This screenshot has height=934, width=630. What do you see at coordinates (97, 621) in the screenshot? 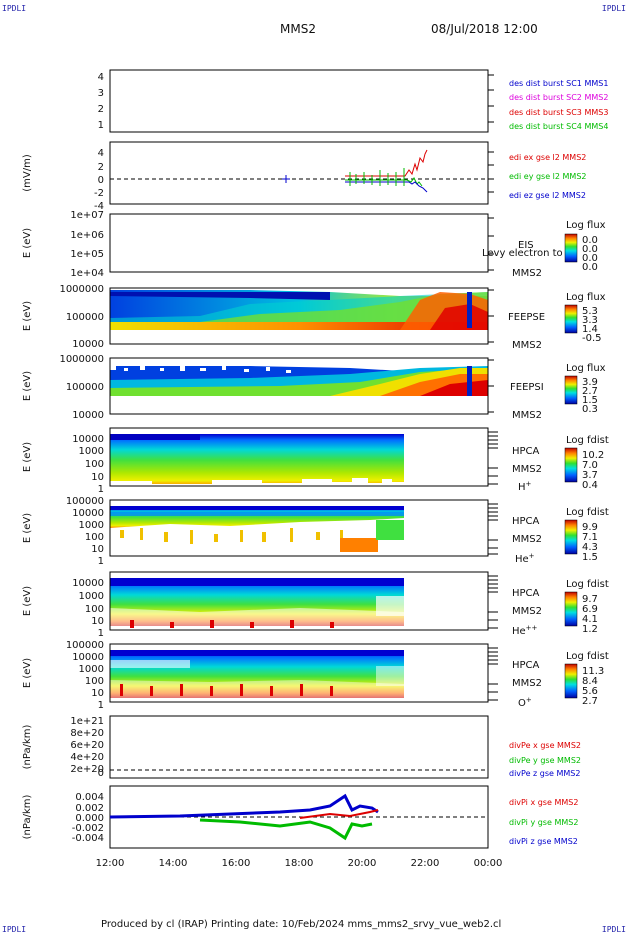
I see `hpca-hepp-ytick: 10` at bounding box center [97, 621].